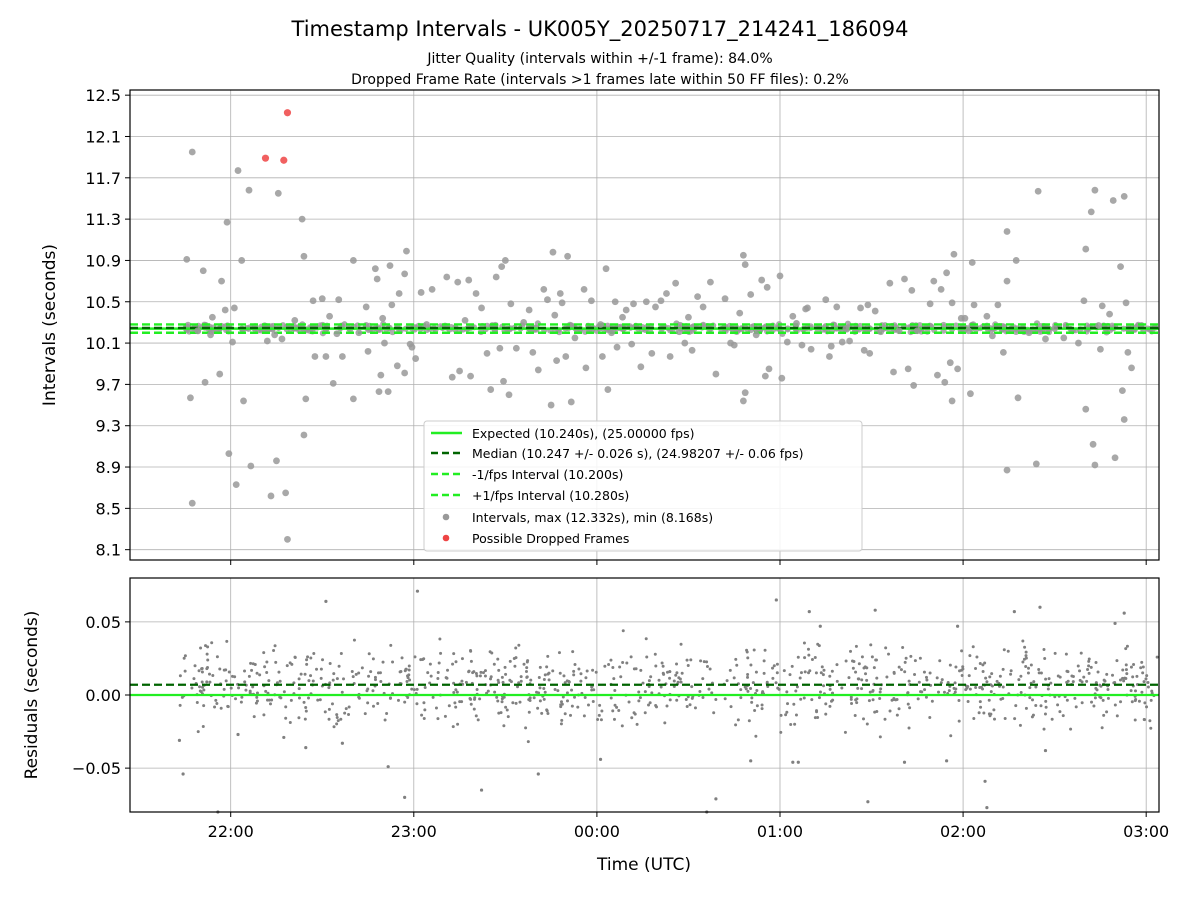 The height and width of the screenshot is (900, 1200). I want to click on top-y-tick-label: 10.9, so click(103, 260).